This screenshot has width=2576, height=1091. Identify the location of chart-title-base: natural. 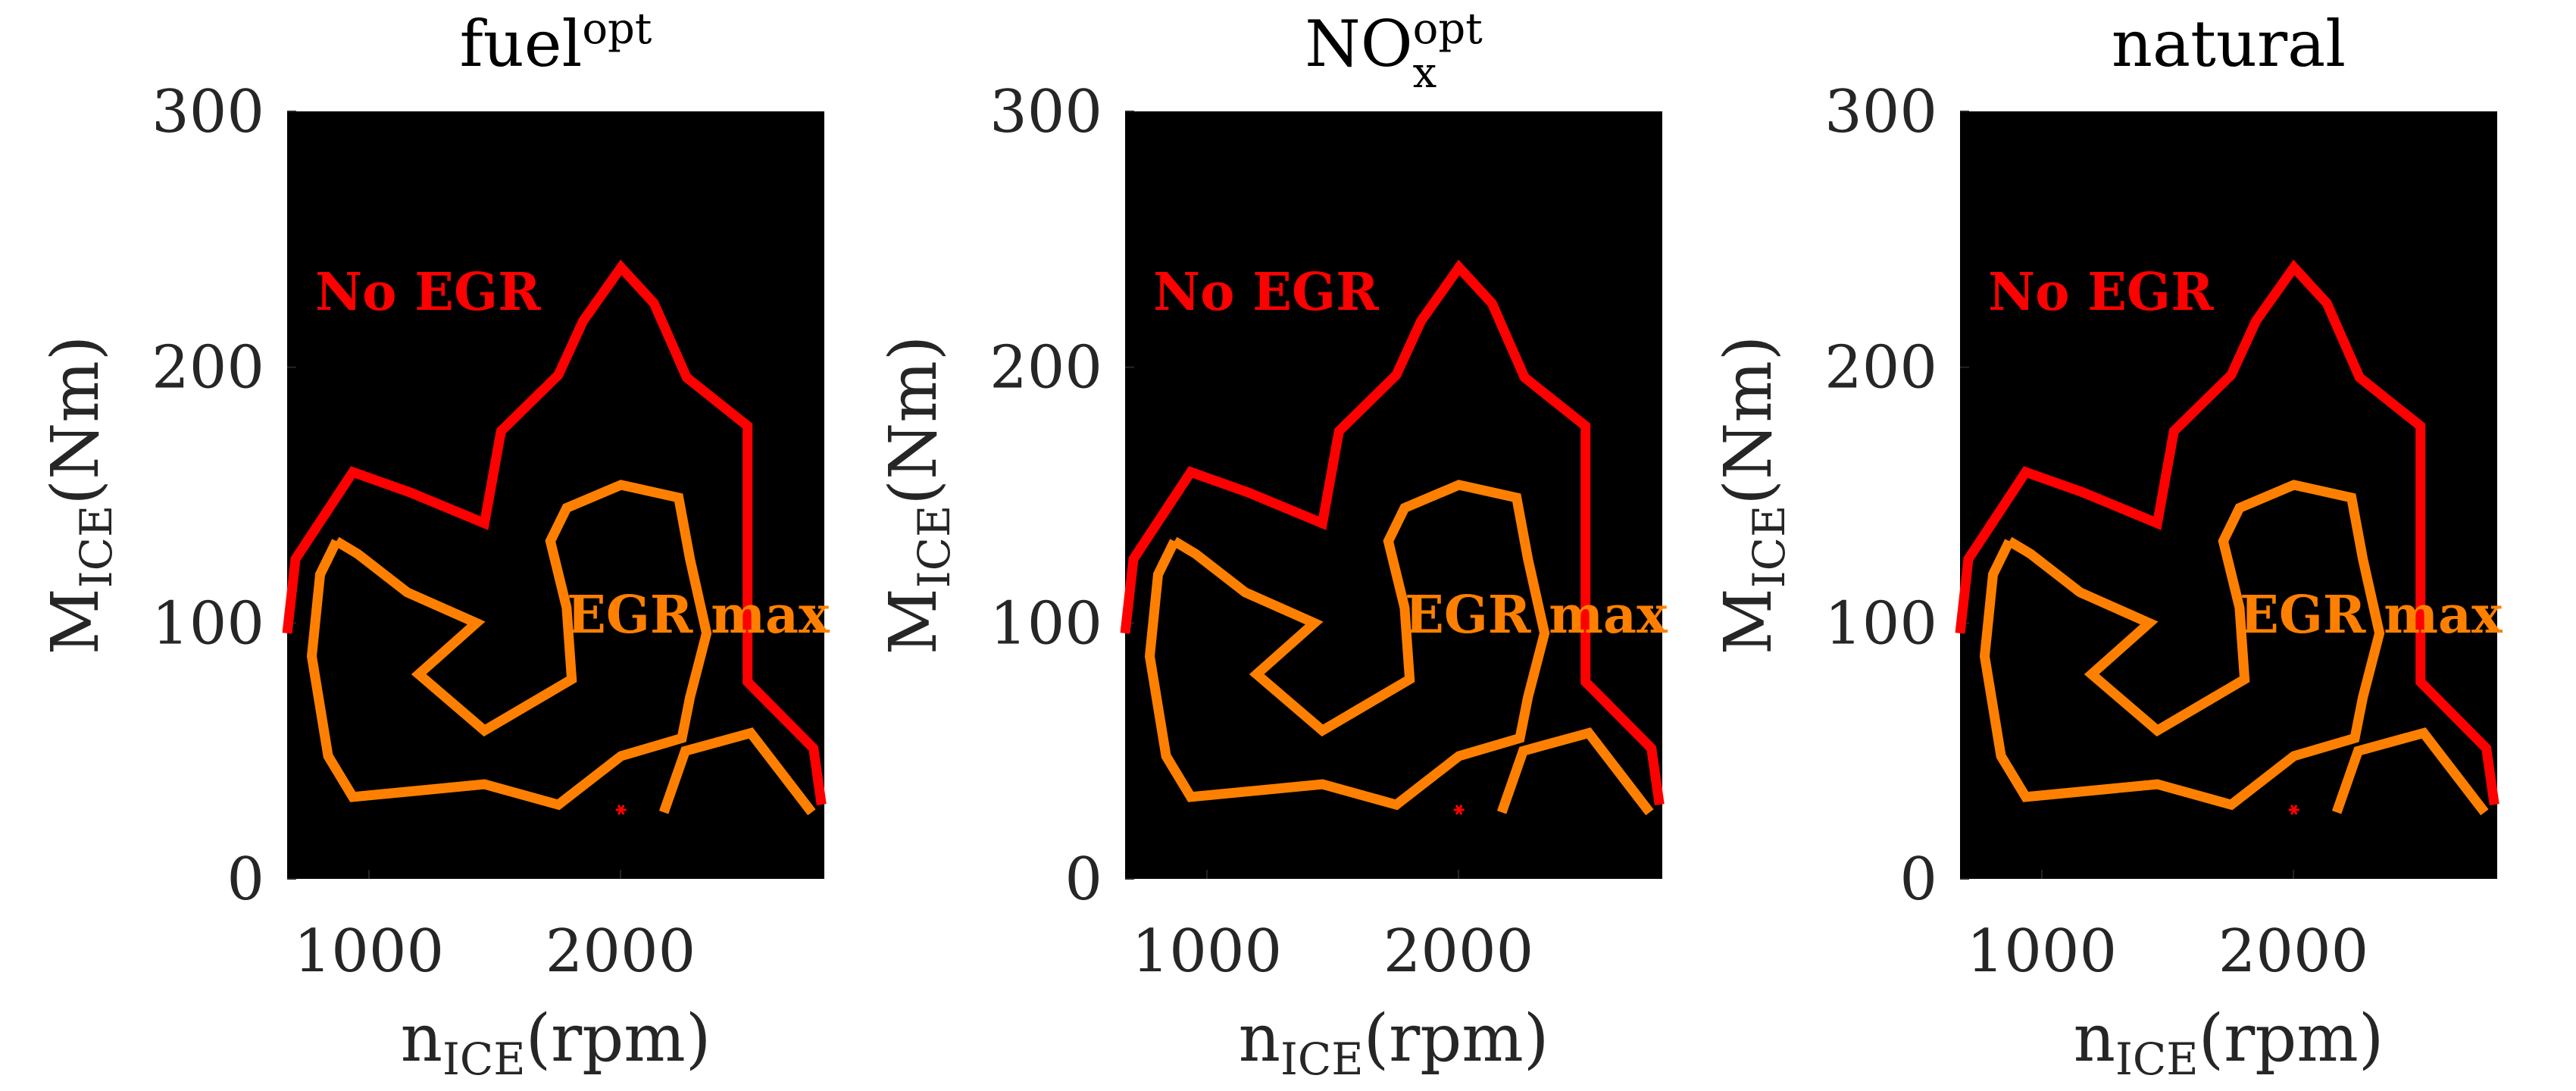
(2229, 44).